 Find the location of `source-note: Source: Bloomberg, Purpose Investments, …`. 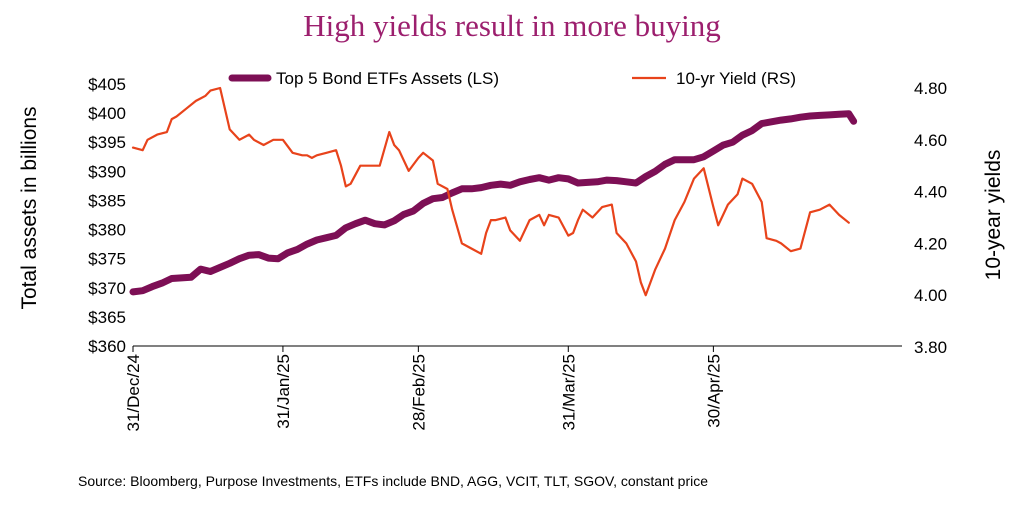

source-note: Source: Bloomberg, Purpose Investments, … is located at coordinates (393, 481).